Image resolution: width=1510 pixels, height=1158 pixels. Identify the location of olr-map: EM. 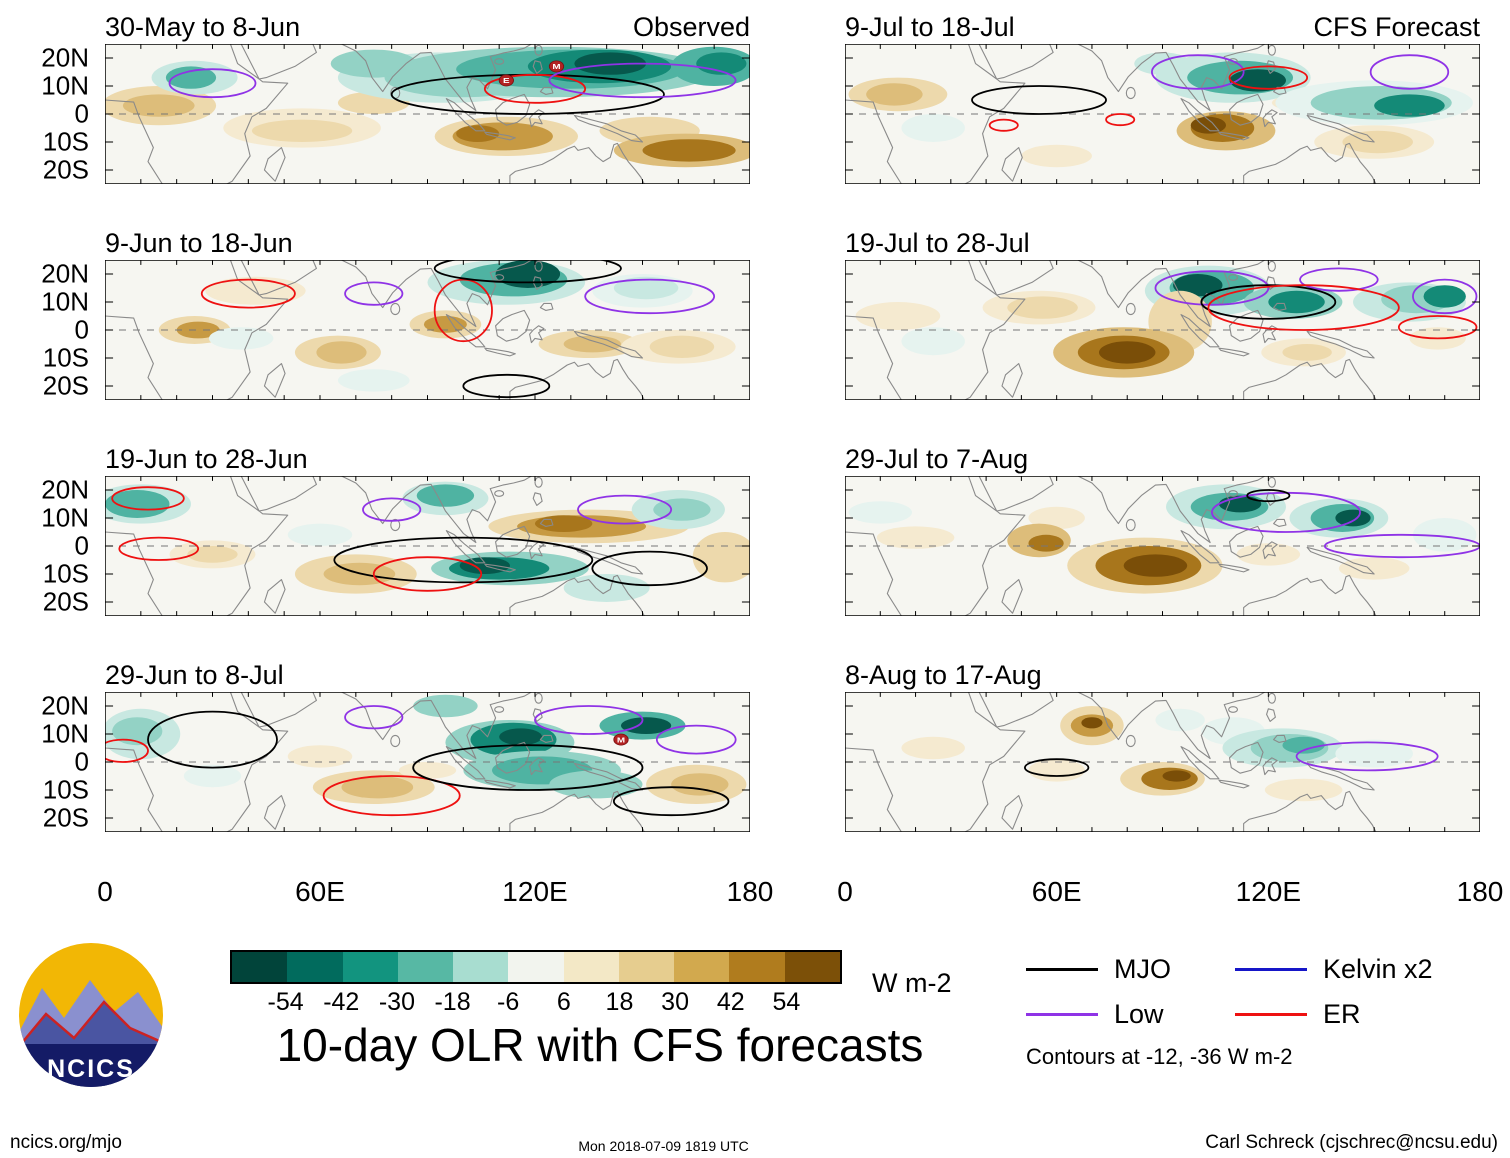
(427, 114).